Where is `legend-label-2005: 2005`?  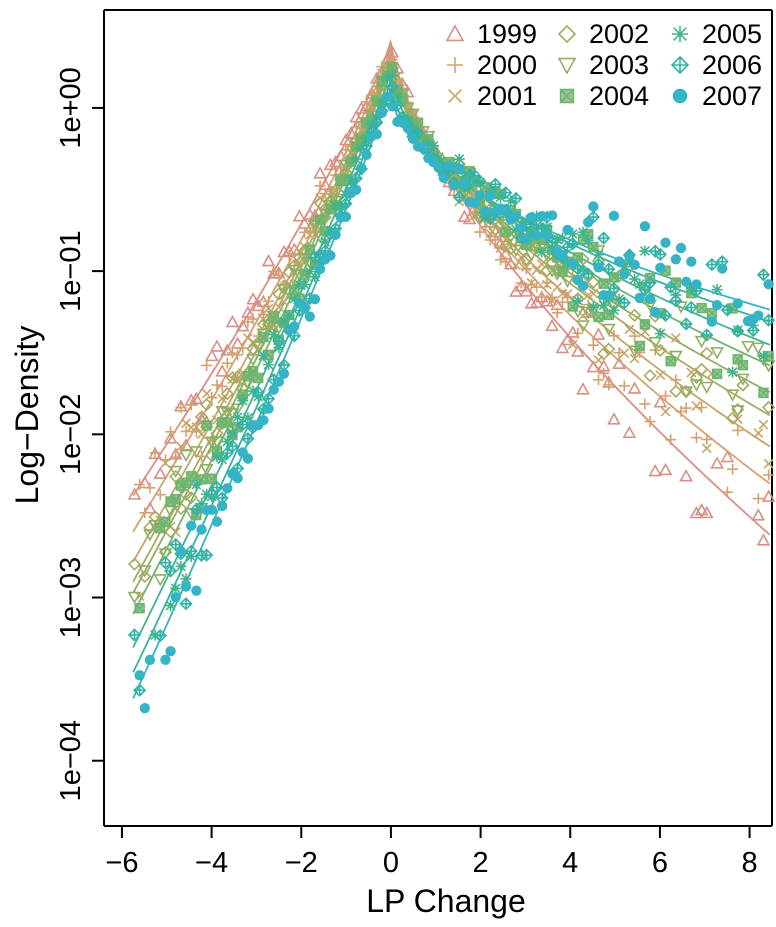
legend-label-2005: 2005 is located at coordinates (732, 34).